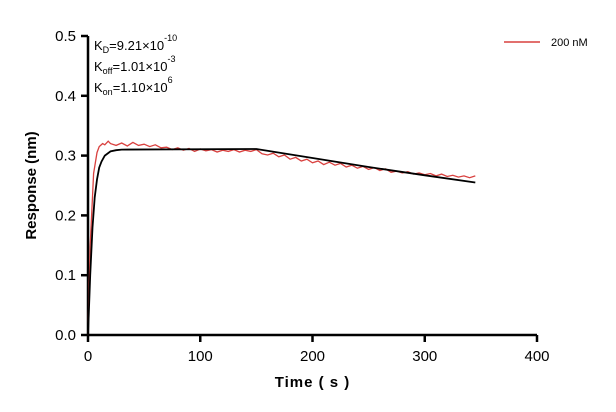  I want to click on x-tick-label: 0, so click(88, 356).